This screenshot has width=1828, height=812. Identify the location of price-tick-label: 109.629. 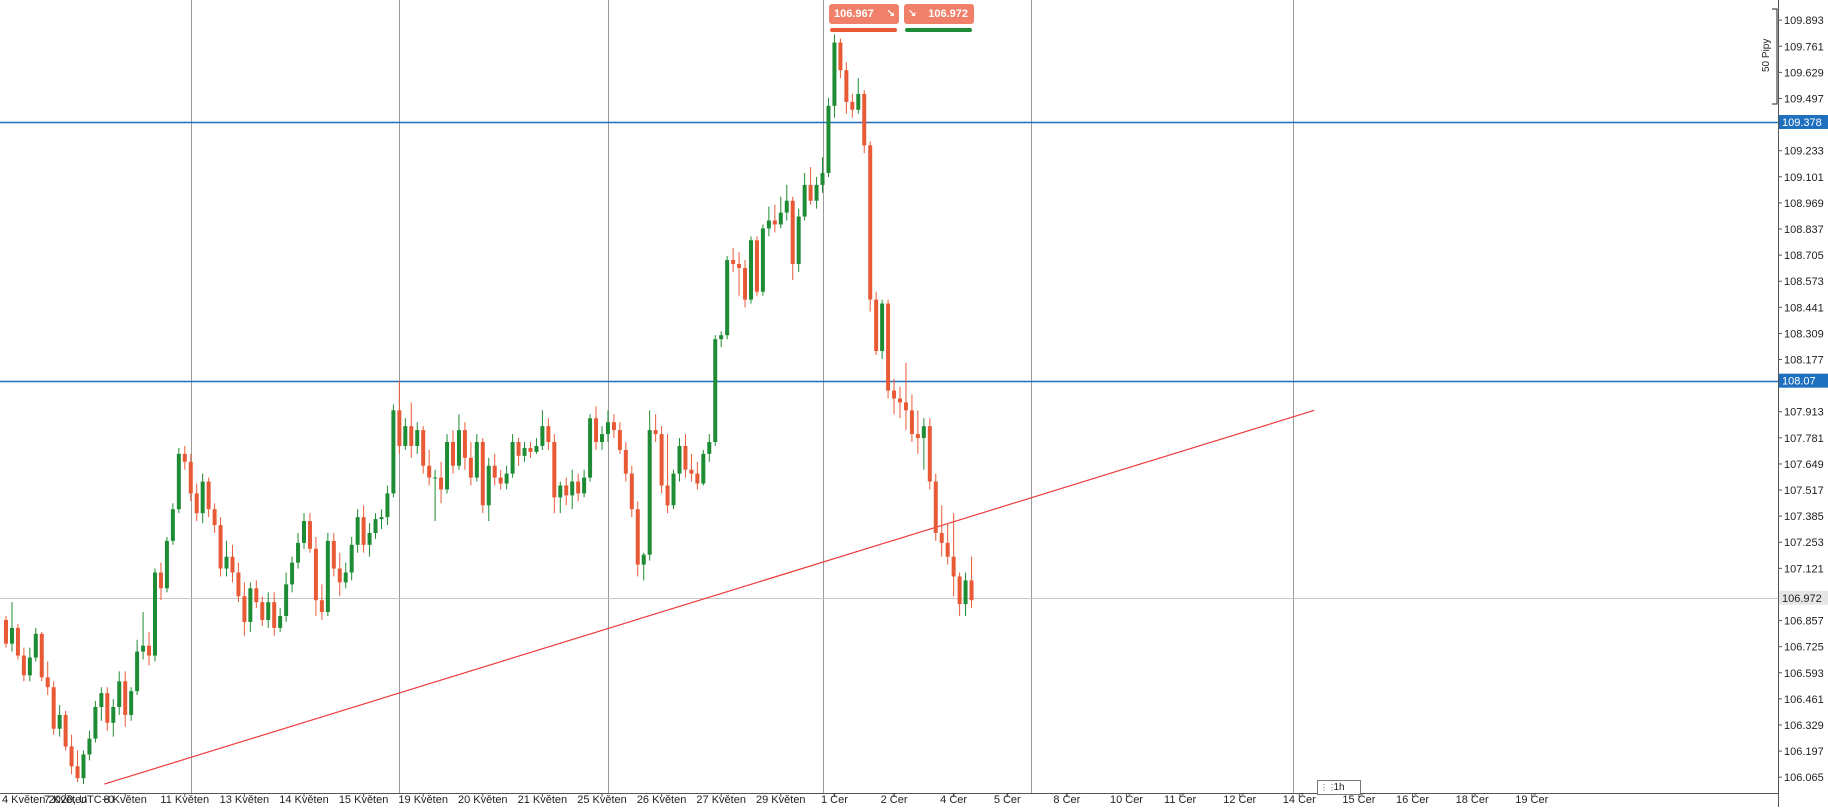
(1804, 73).